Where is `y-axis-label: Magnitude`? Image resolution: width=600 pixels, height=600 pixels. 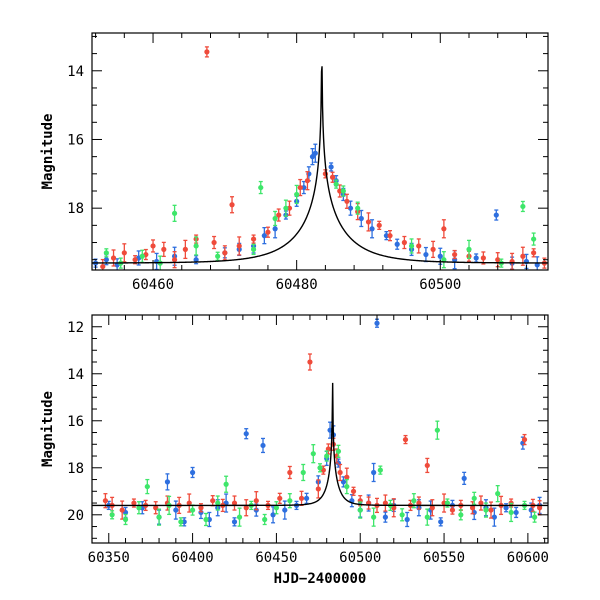
y-axis-label: Magnitude is located at coordinates (48, 152).